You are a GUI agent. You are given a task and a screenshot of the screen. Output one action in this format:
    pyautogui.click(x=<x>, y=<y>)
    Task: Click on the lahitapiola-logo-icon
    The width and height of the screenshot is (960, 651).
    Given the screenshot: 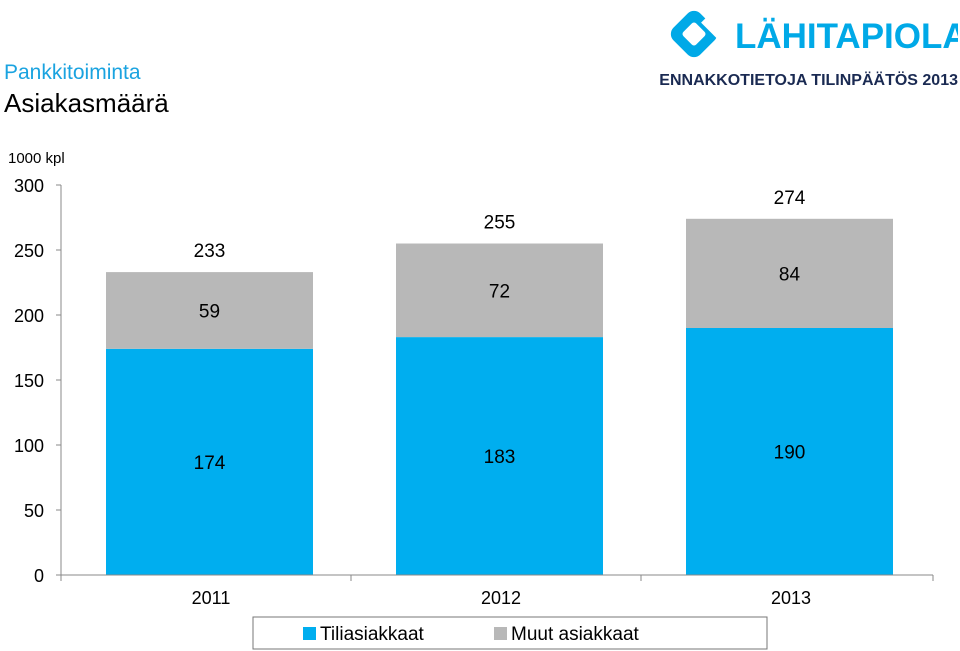 What is the action you would take?
    pyautogui.click(x=699, y=34)
    